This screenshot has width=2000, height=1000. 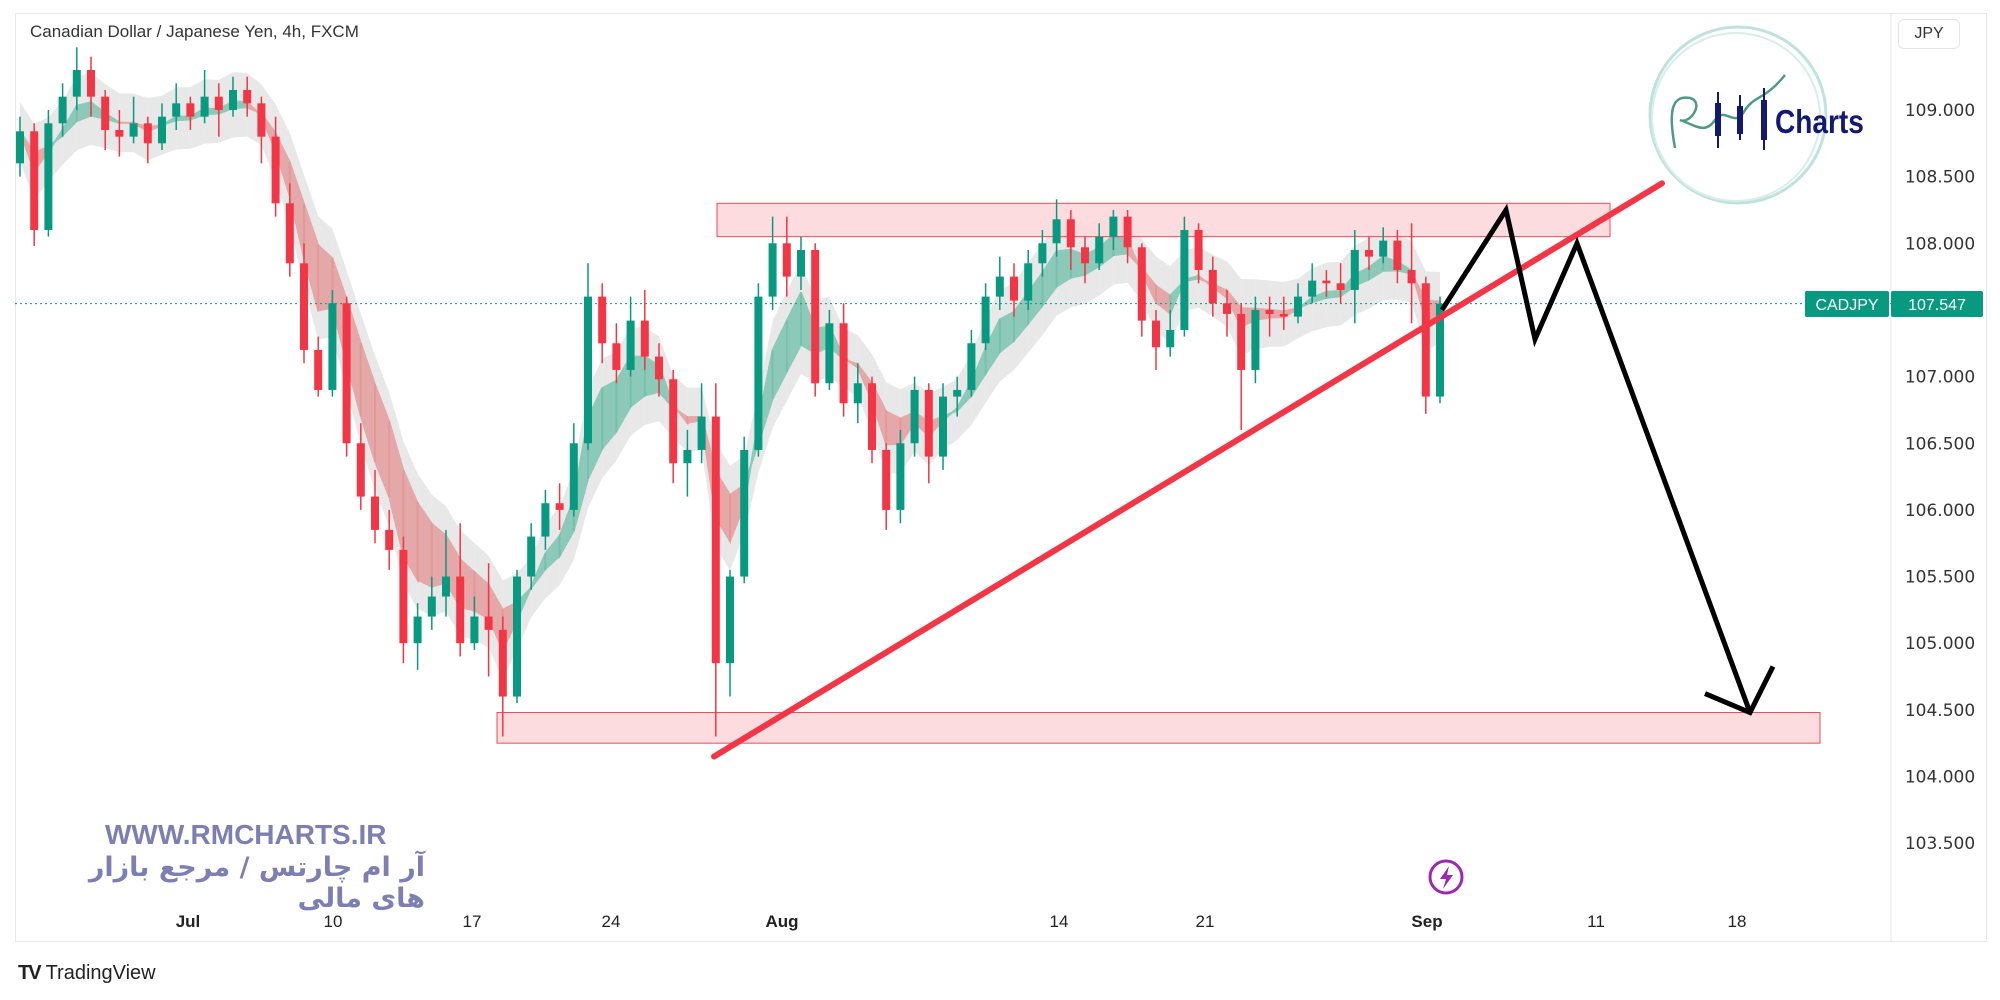 What do you see at coordinates (961, 921) in the screenshot?
I see `time-axis: Jul 10 17 24 Aug 14 21 Sep 11 18` at bounding box center [961, 921].